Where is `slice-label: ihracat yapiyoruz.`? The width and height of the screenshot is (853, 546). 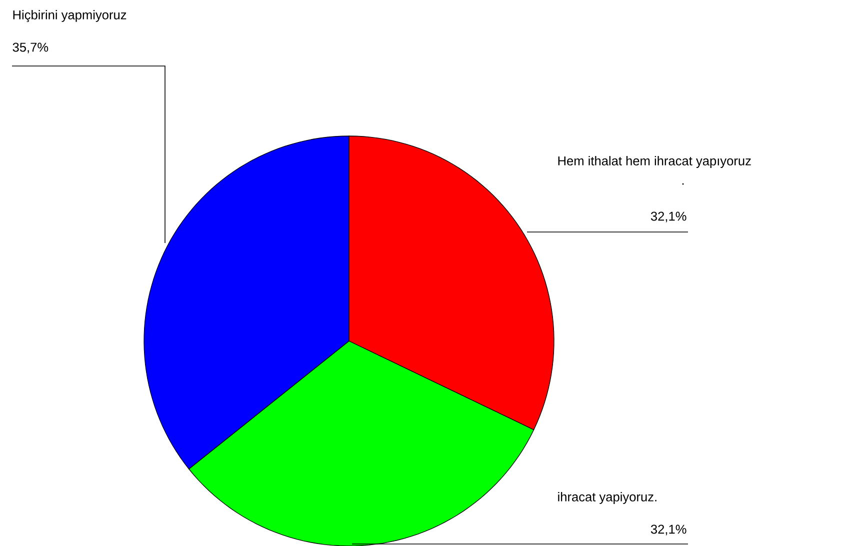
slice-label: ihracat yapiyoruz. is located at coordinates (607, 498).